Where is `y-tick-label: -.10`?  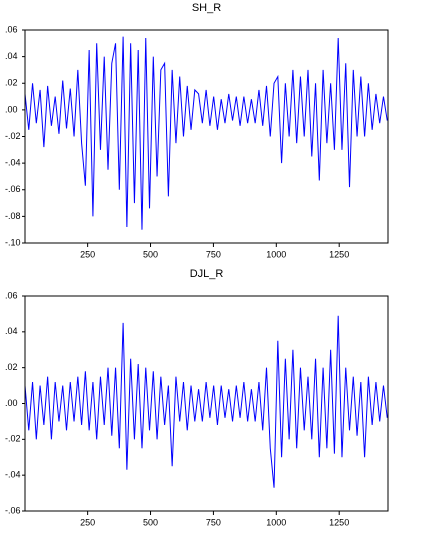
y-tick-label: -.10 is located at coordinates (13, 242).